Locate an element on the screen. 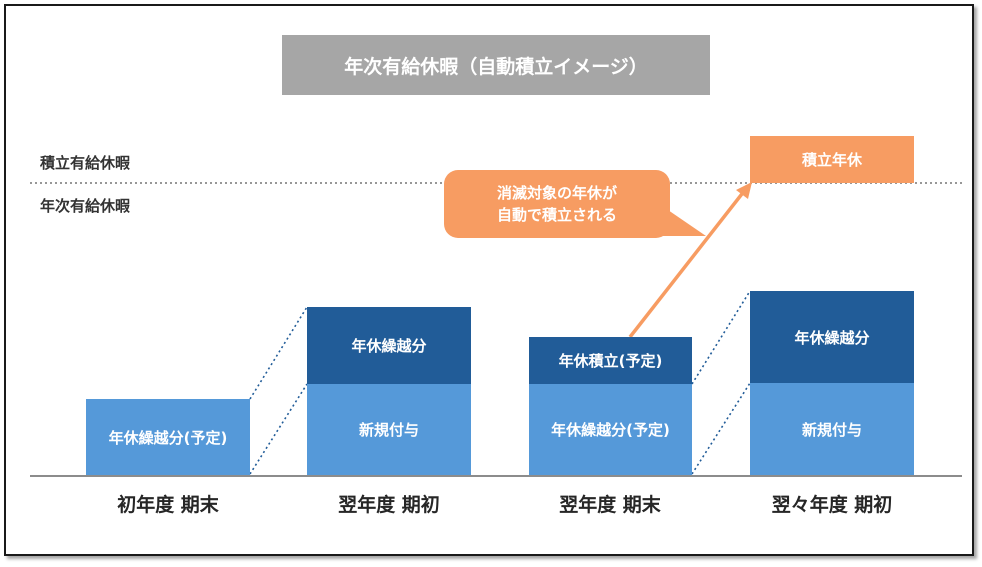  stage2-new-grant-block: 新規付与 is located at coordinates (389, 429).